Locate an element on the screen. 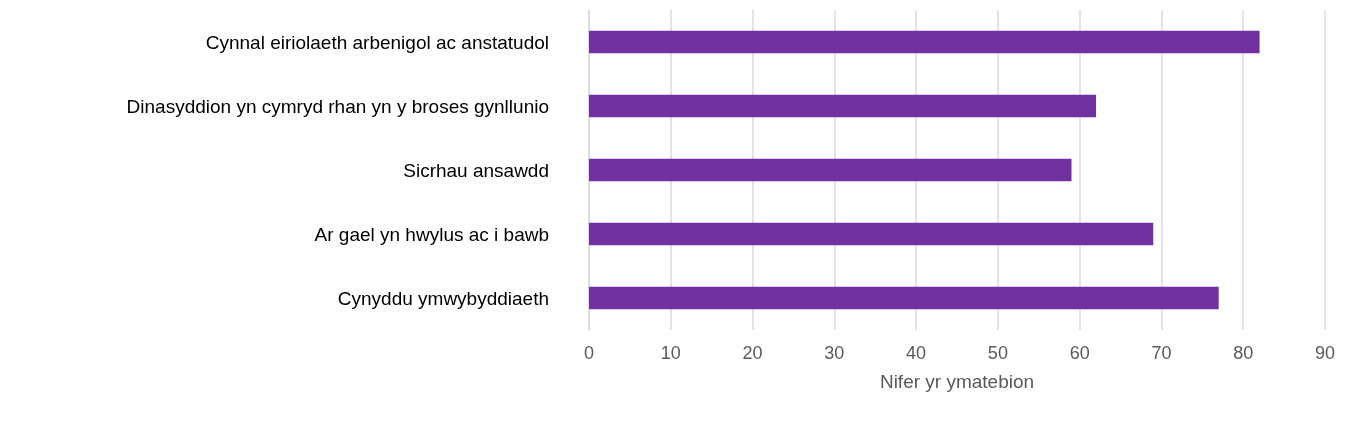 This screenshot has height=421, width=1357. x-tick-label: 30 is located at coordinates (834, 353).